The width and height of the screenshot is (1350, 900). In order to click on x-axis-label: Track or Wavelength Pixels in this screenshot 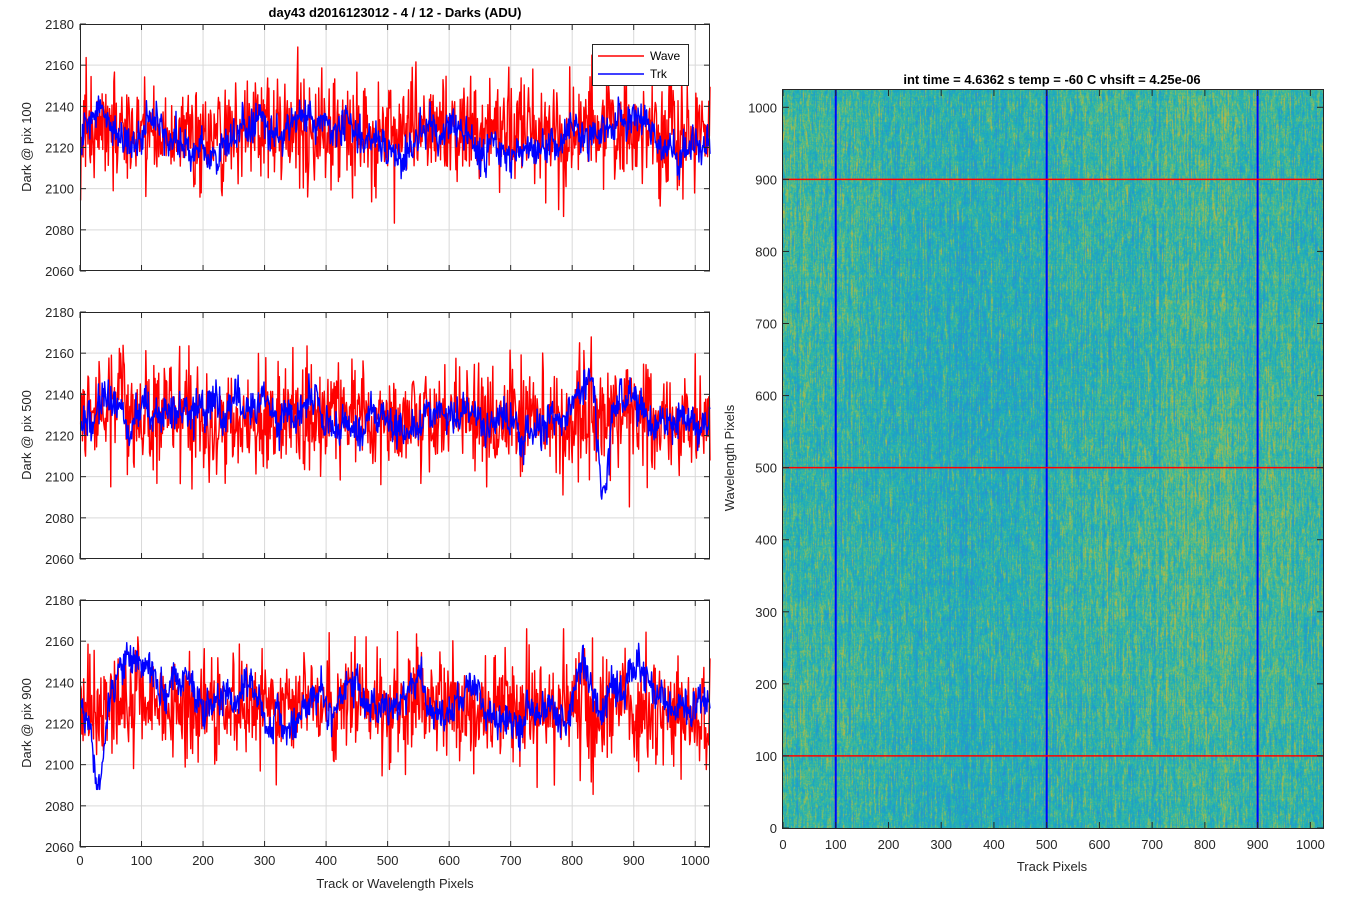, I will do `click(395, 883)`.